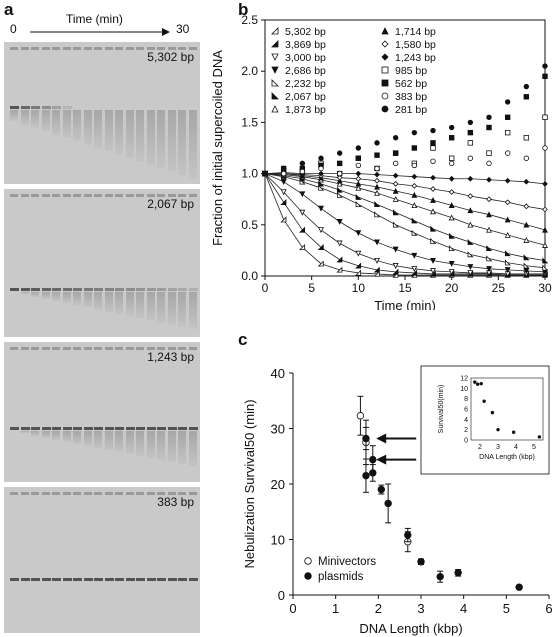 The image size is (553, 637). What do you see at coordinates (415, 32) in the screenshot?
I see `legend-label: 1,714 bp` at bounding box center [415, 32].